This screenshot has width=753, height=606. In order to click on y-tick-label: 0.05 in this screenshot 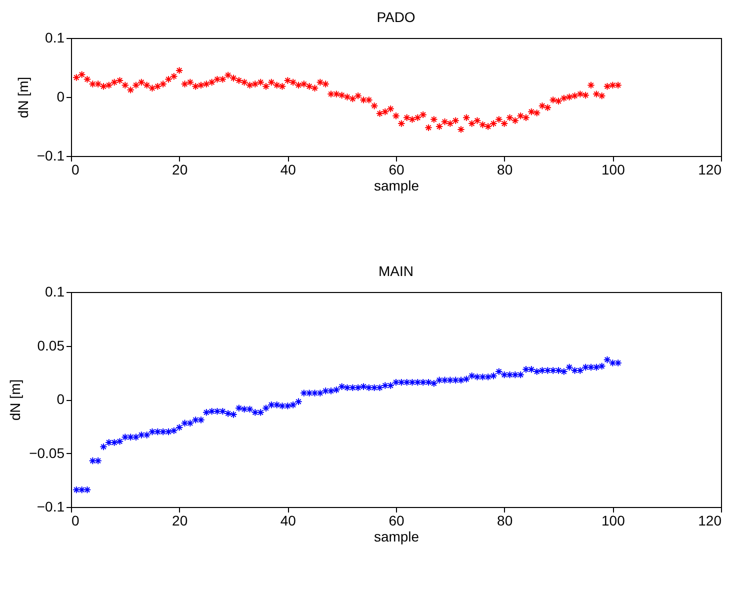, I will do `click(51, 345)`.